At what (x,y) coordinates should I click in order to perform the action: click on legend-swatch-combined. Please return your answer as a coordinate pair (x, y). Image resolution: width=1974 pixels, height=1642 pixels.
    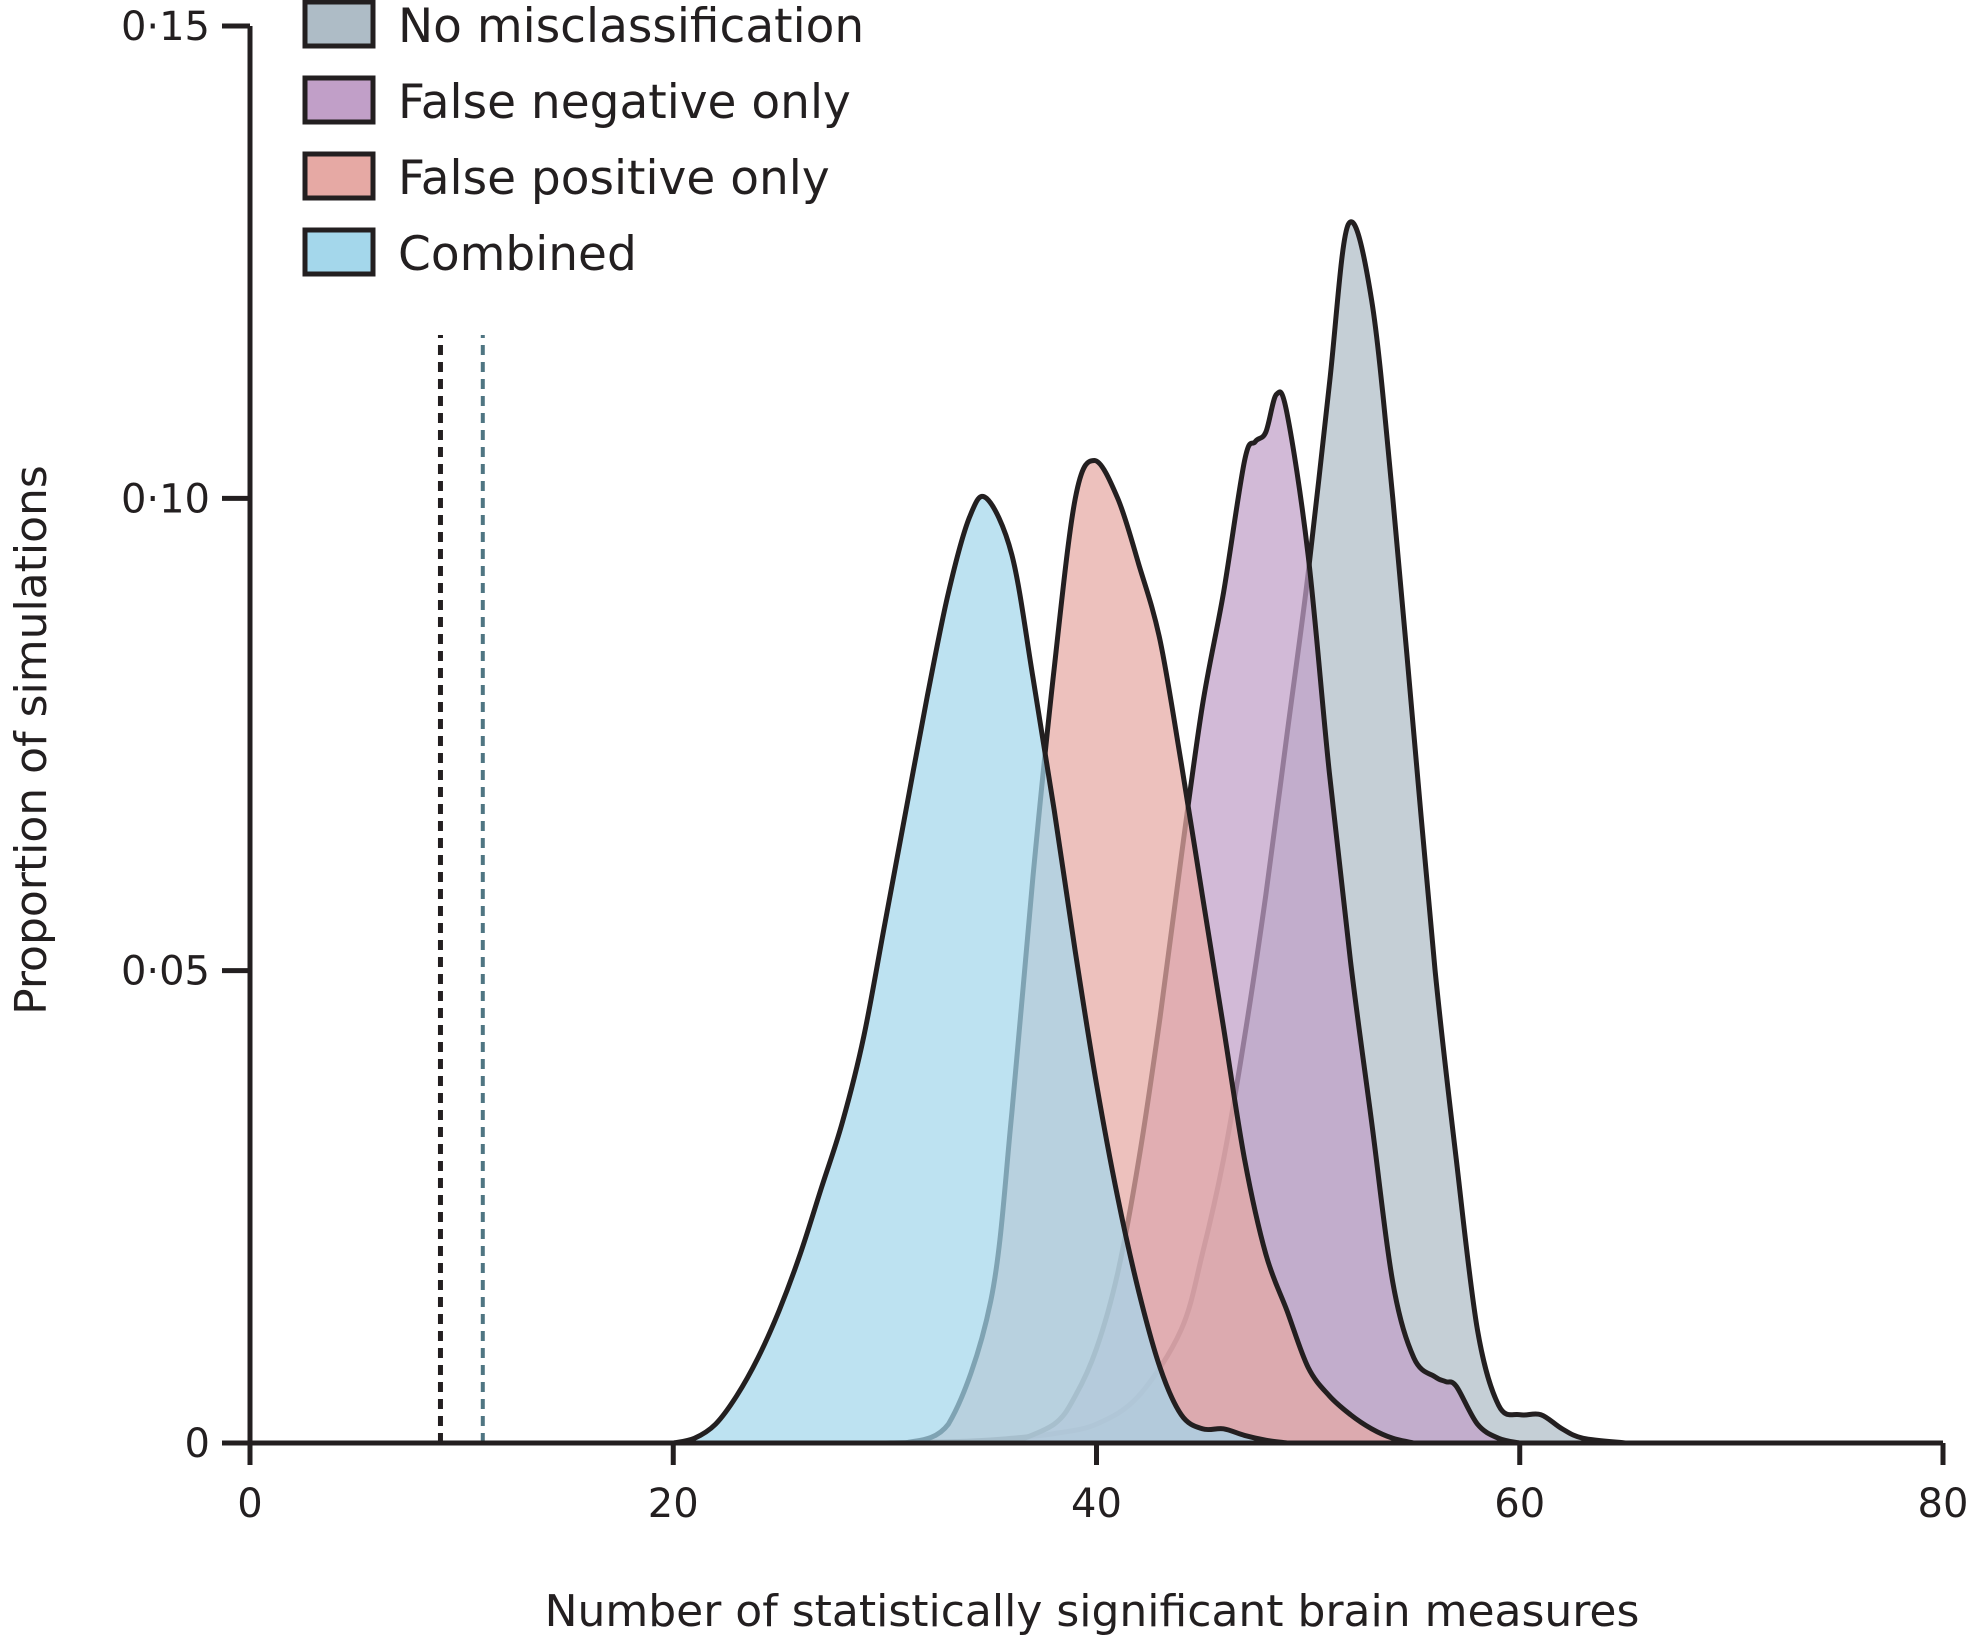
    Looking at the image, I should click on (339, 252).